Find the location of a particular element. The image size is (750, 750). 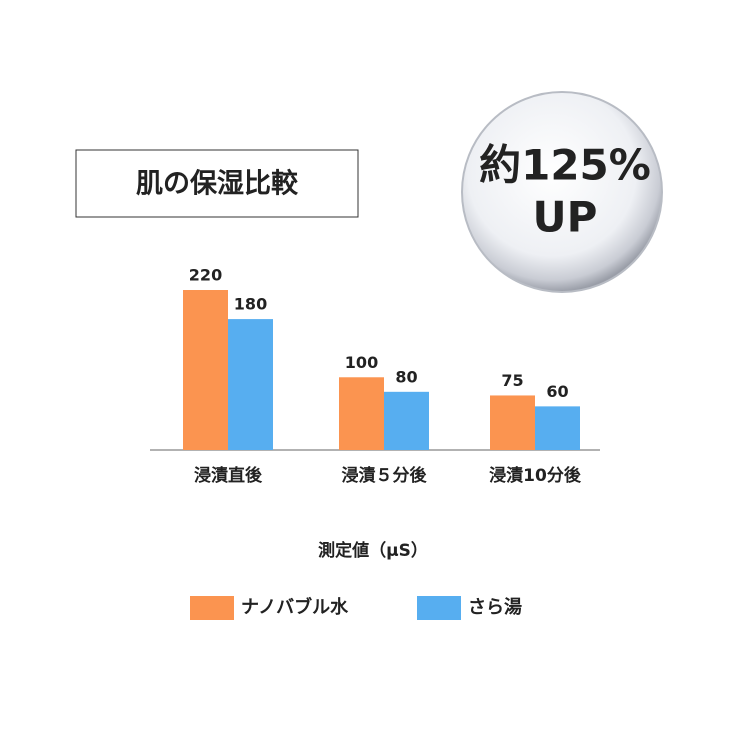

data-label: 220 is located at coordinates (205, 275).